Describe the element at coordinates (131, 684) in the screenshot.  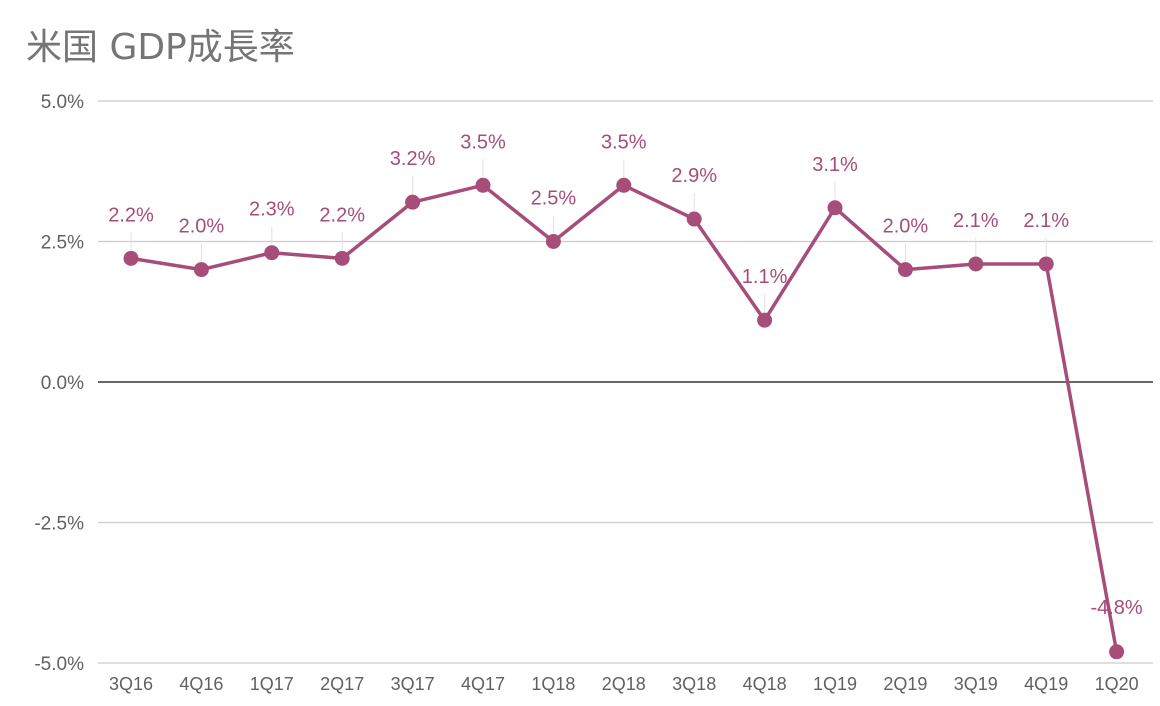
I see `x-tick-label: 3Q16` at that location.